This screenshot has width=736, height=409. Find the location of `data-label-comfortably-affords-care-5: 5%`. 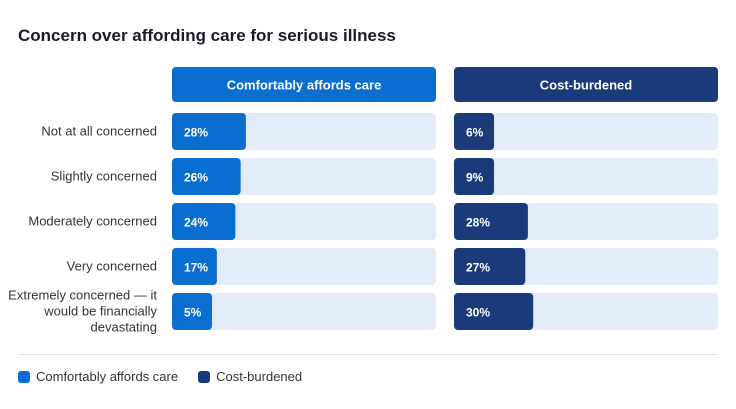

data-label-comfortably-affords-care-5: 5% is located at coordinates (193, 313).